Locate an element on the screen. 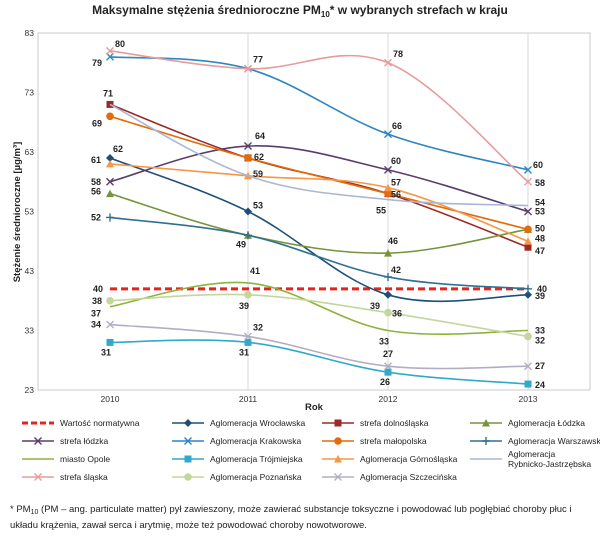  data-label: 49 is located at coordinates (241, 244).